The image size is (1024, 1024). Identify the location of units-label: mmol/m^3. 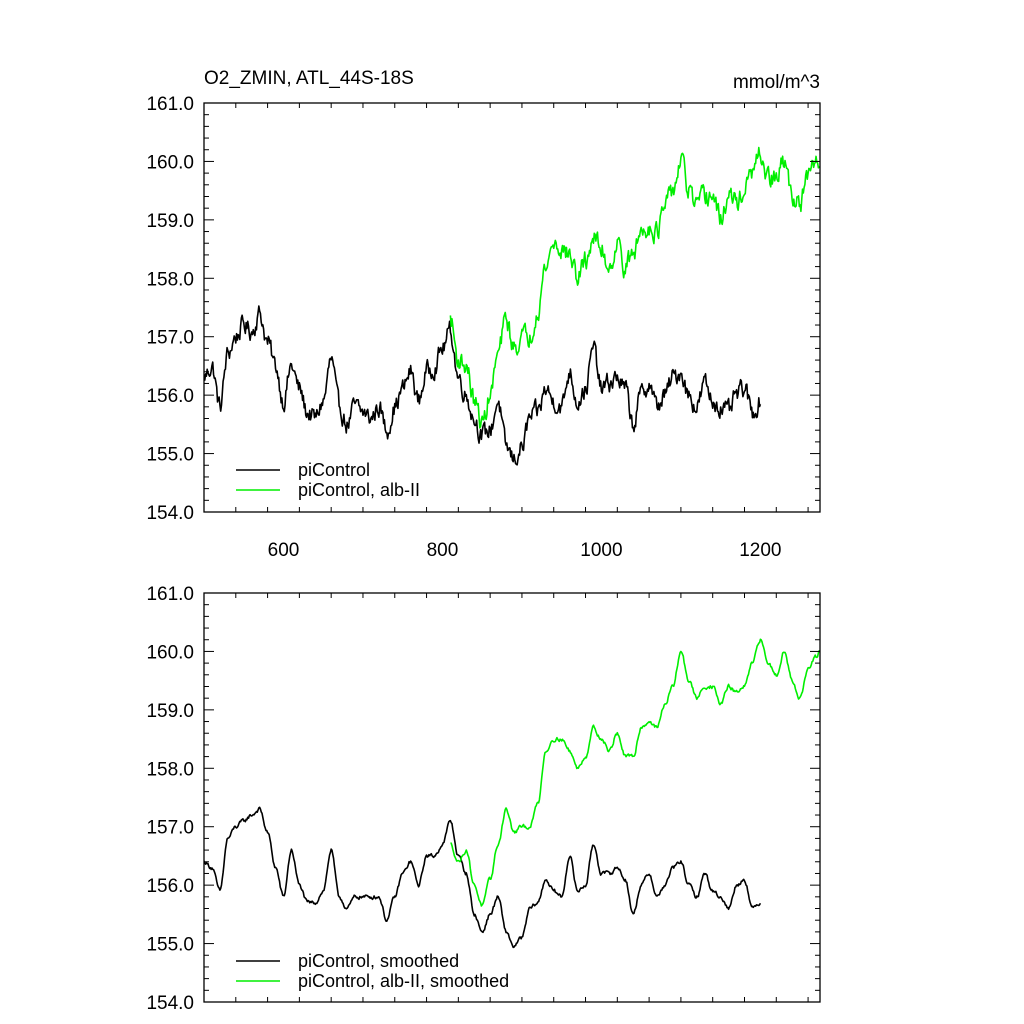
(776, 82).